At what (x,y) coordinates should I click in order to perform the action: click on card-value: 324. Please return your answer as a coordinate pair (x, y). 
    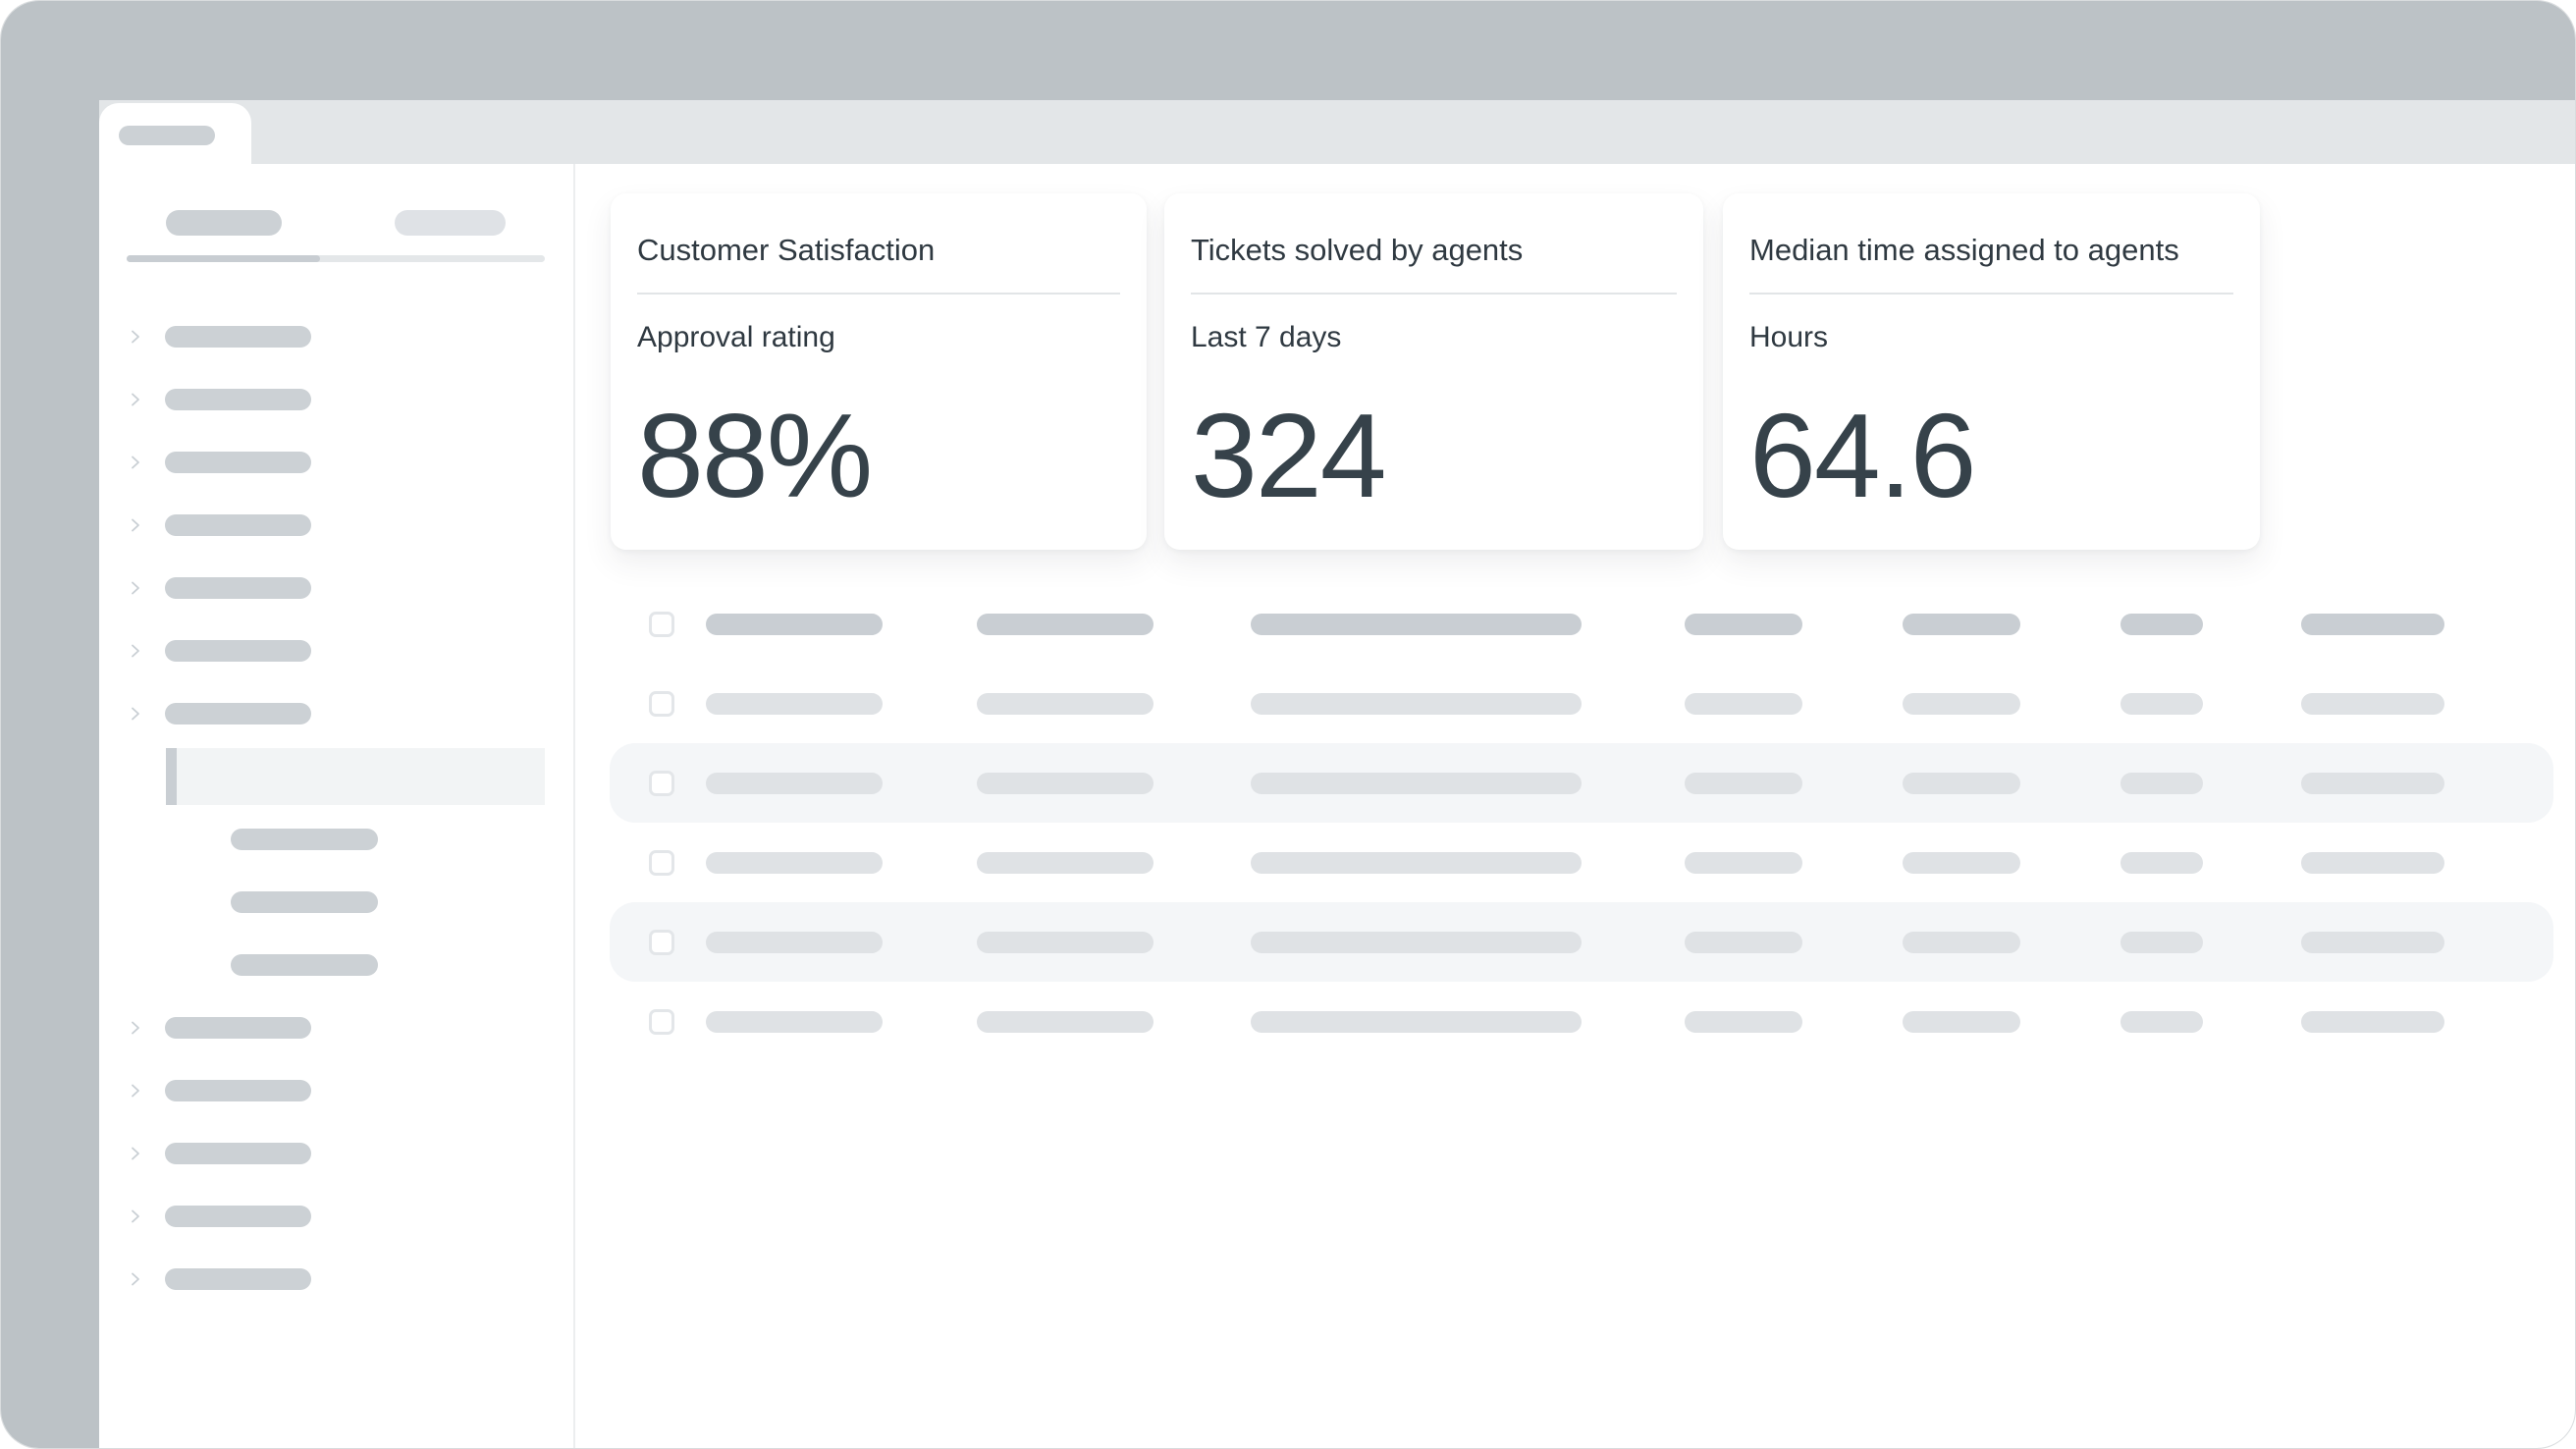
    Looking at the image, I should click on (1289, 455).